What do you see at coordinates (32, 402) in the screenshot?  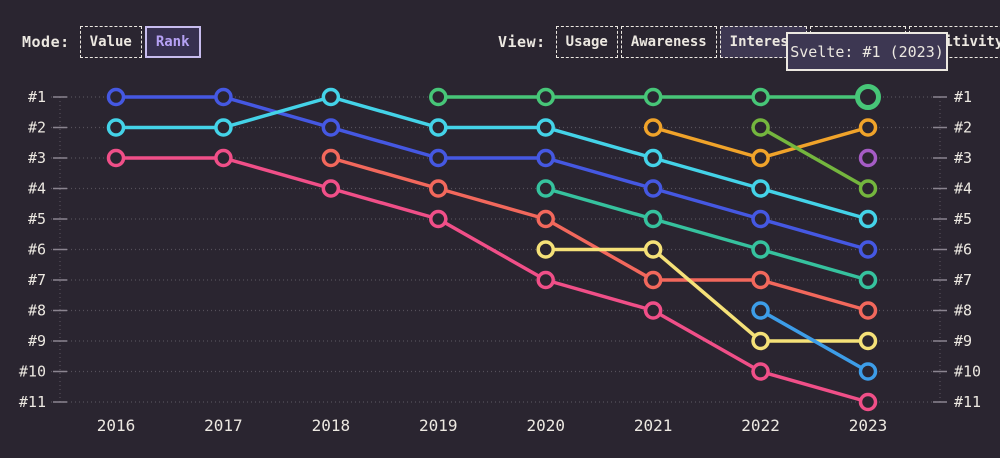 I see `rank-label-left: #11` at bounding box center [32, 402].